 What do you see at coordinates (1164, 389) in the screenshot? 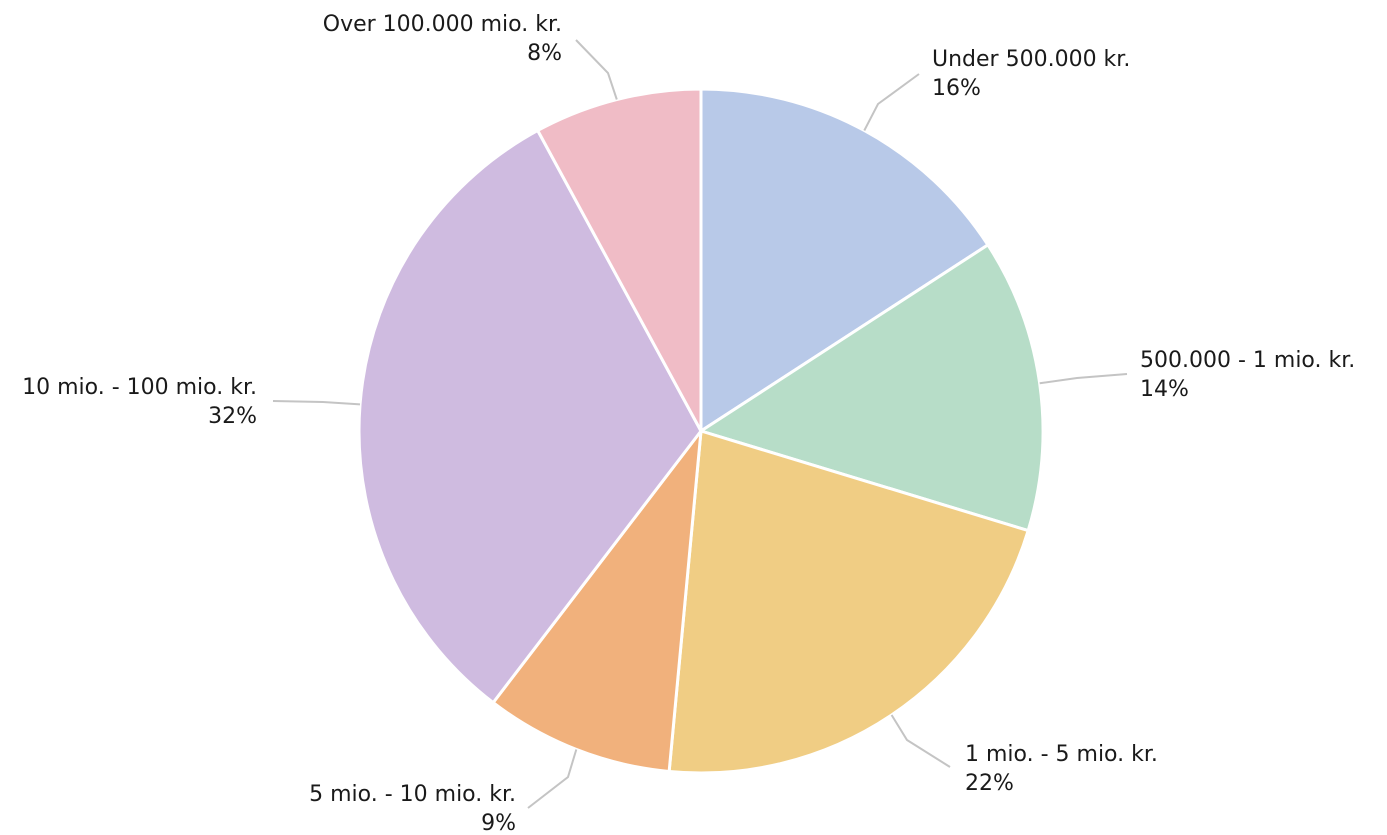
I see `slice-percent-label: 14%` at bounding box center [1164, 389].